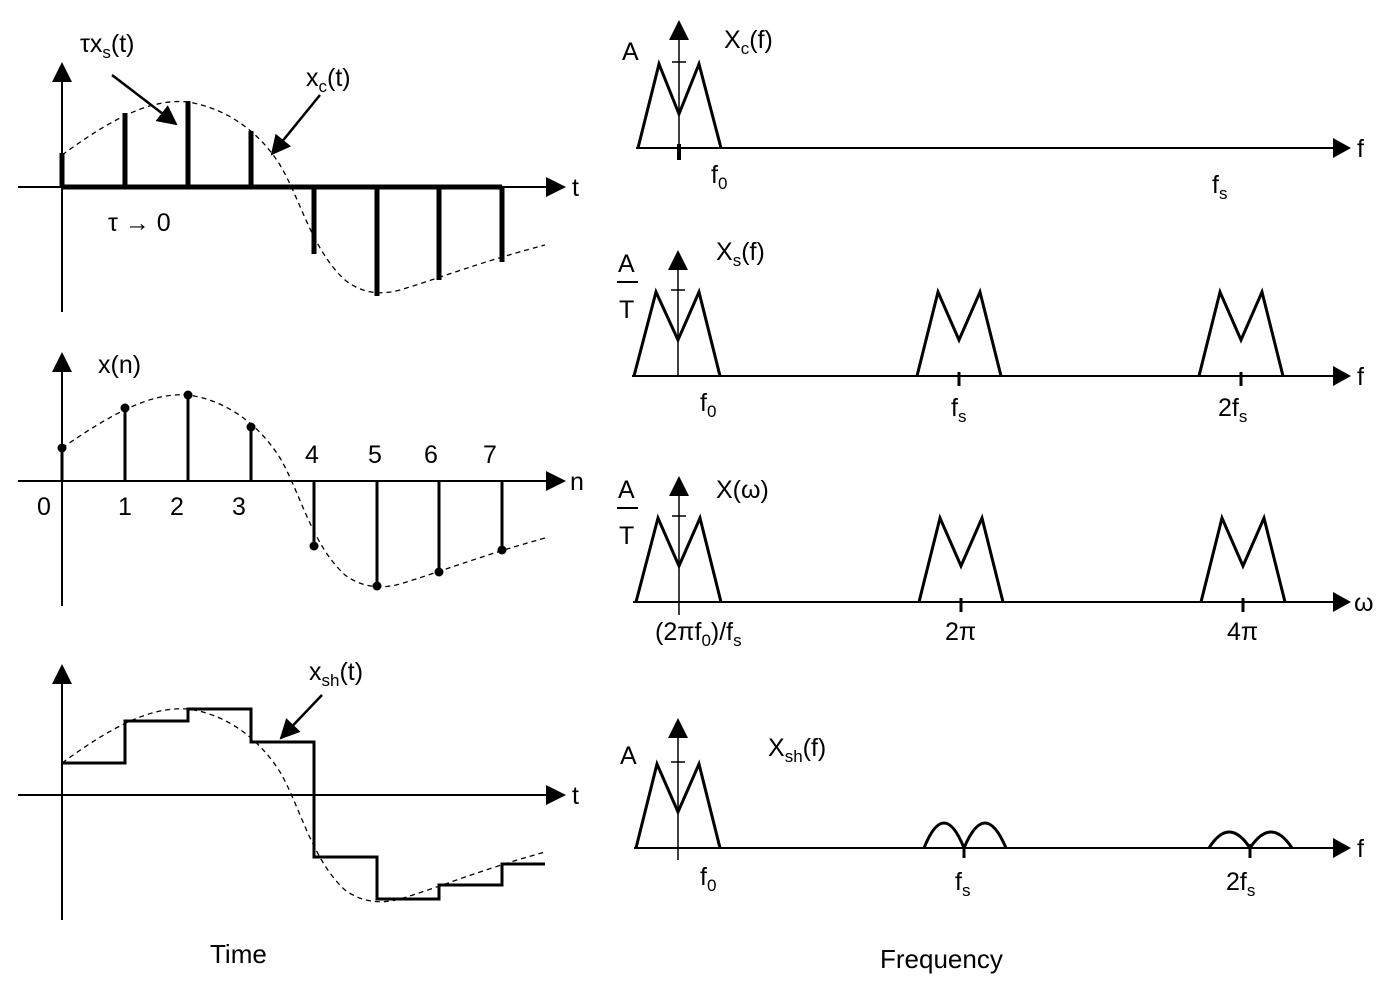 The width and height of the screenshot is (1383, 985). I want to click on f2-axis-label: f, so click(1360, 377).